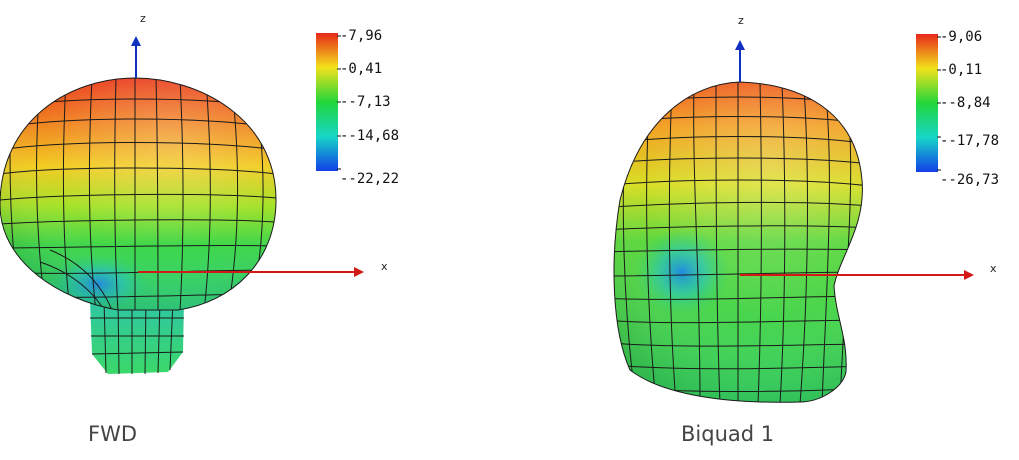 The width and height of the screenshot is (1019, 460). Describe the element at coordinates (136, 41) in the screenshot. I see `fwd-z-arrowhead-icon` at that location.